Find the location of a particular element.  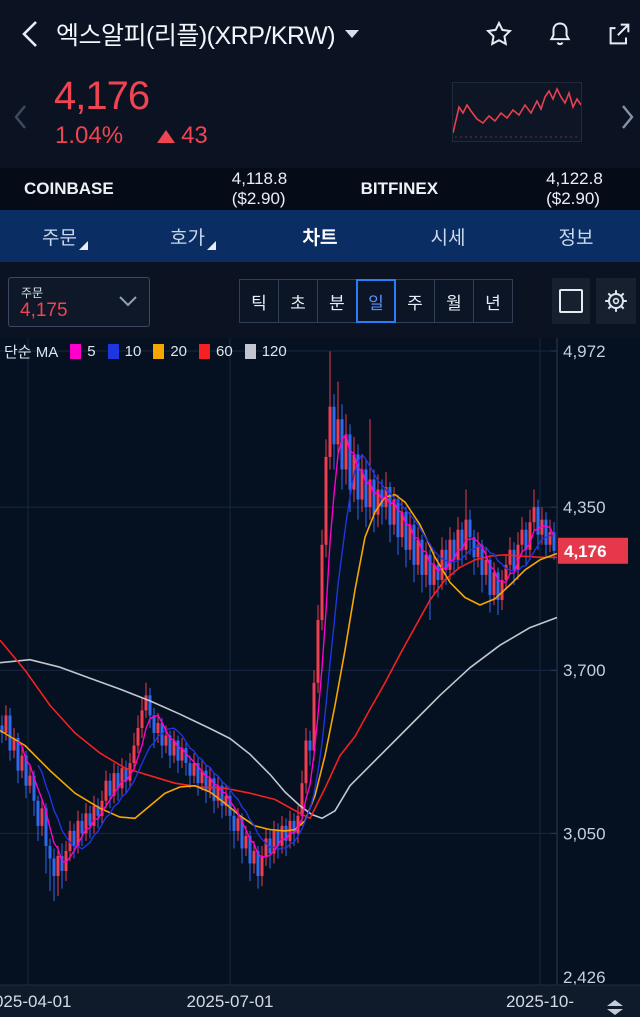

interval-button-틱: 틱 is located at coordinates (259, 301).